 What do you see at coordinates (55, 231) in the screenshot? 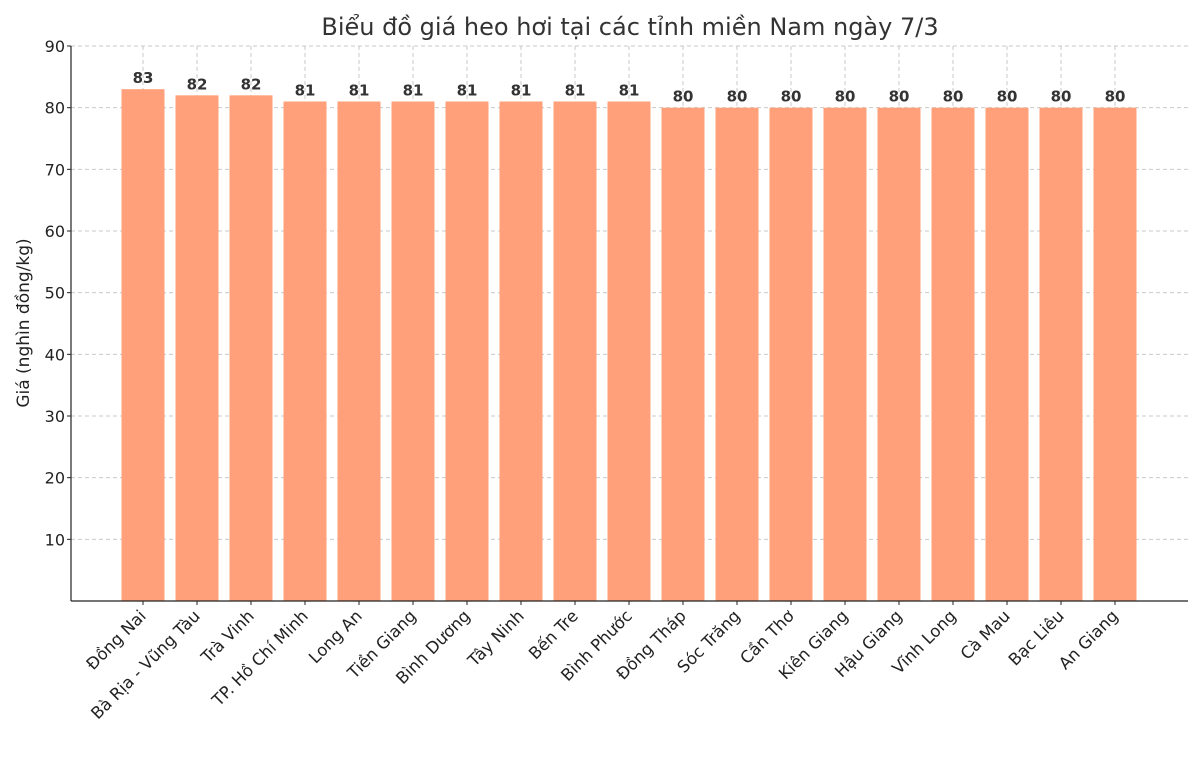
I see `y-tick-label: 60` at bounding box center [55, 231].